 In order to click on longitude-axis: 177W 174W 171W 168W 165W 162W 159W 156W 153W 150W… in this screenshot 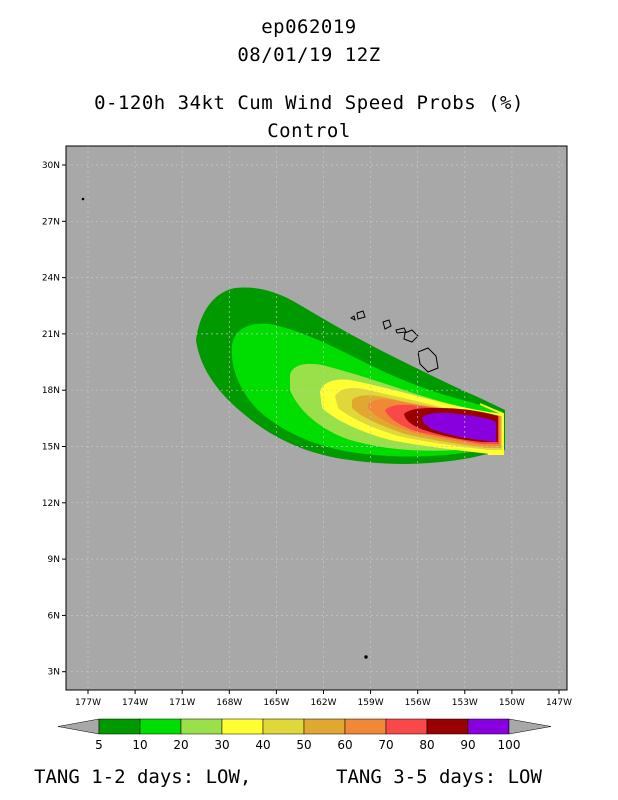, I will do `click(323, 699)`.